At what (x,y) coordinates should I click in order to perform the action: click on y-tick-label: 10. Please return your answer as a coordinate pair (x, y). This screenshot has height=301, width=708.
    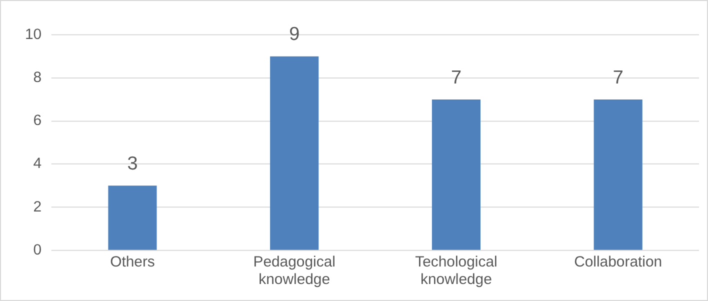
    Looking at the image, I should click on (33, 34).